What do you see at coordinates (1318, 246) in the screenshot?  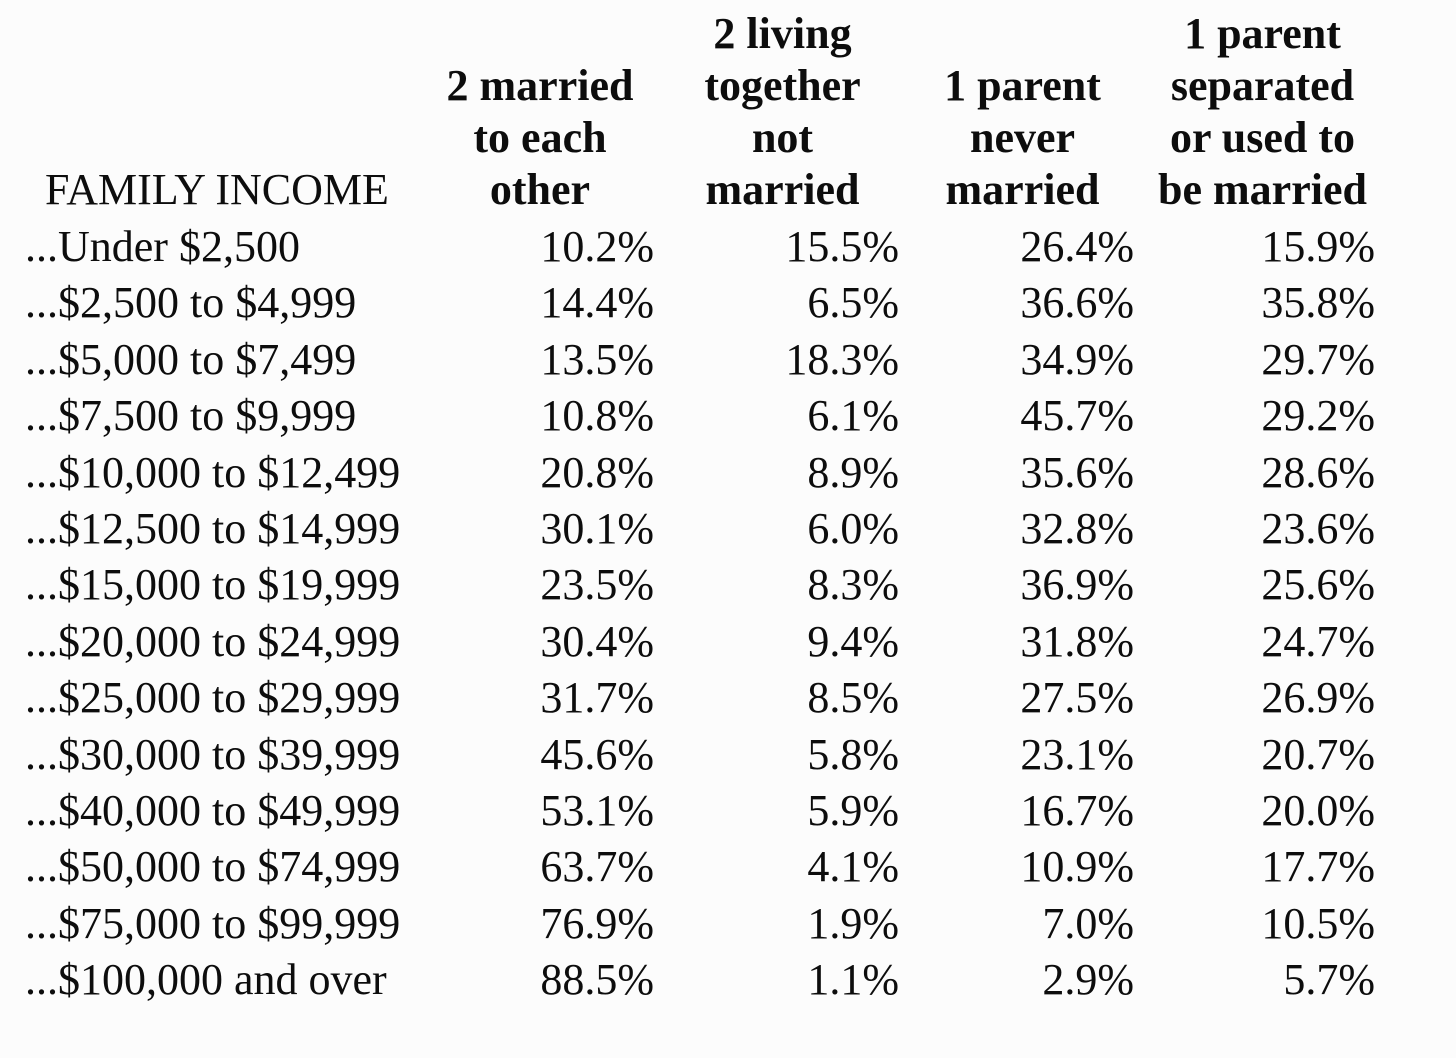 I see `percentage-cell: 15.9%` at bounding box center [1318, 246].